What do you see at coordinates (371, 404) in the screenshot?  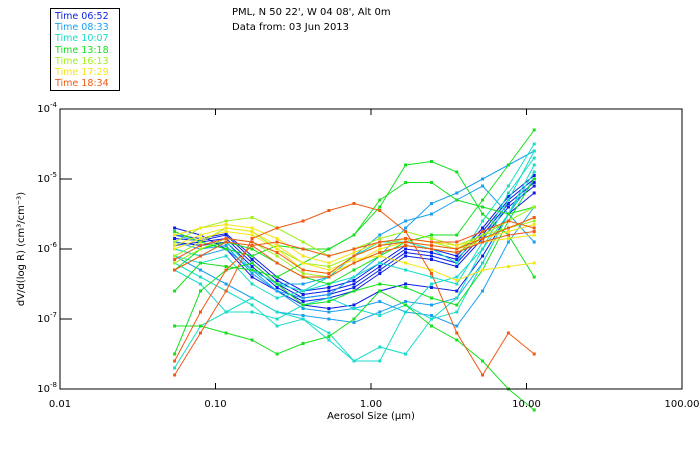 I see `x-tick-label: 1.00` at bounding box center [371, 404].